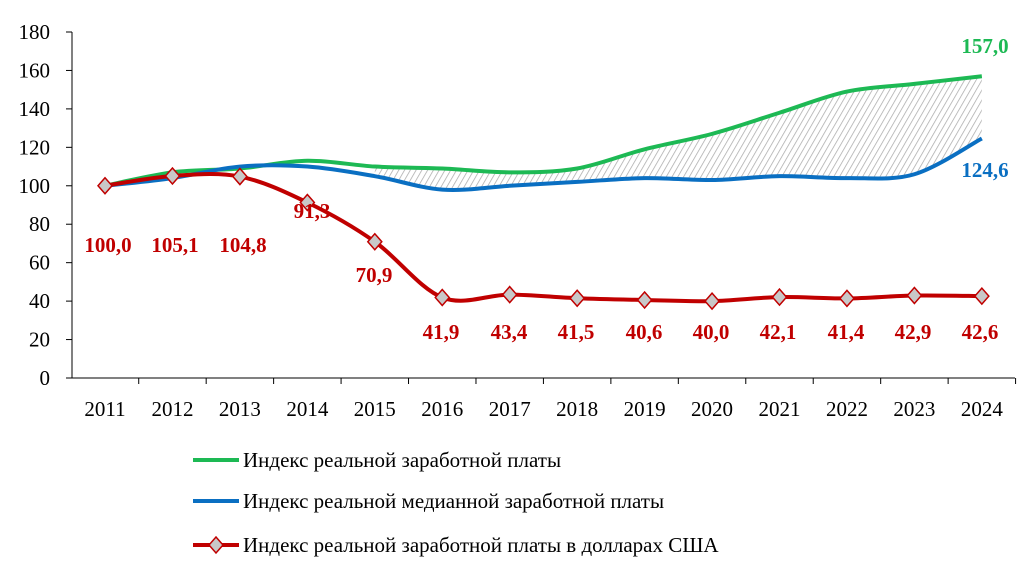  I want to click on hatched-gap-area, so click(678, 133).